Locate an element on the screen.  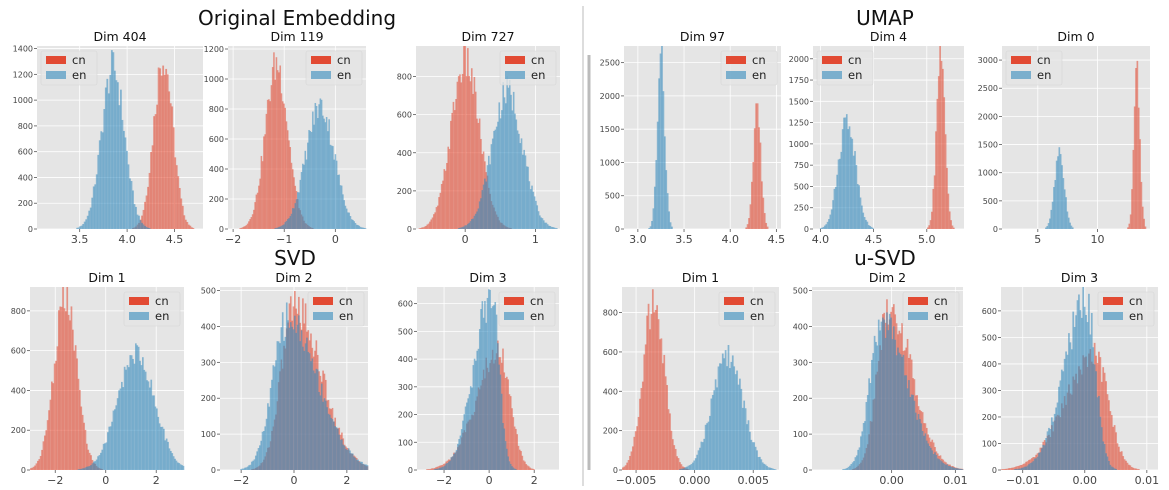
legend-label-cn: cn is located at coordinates (162, 301).